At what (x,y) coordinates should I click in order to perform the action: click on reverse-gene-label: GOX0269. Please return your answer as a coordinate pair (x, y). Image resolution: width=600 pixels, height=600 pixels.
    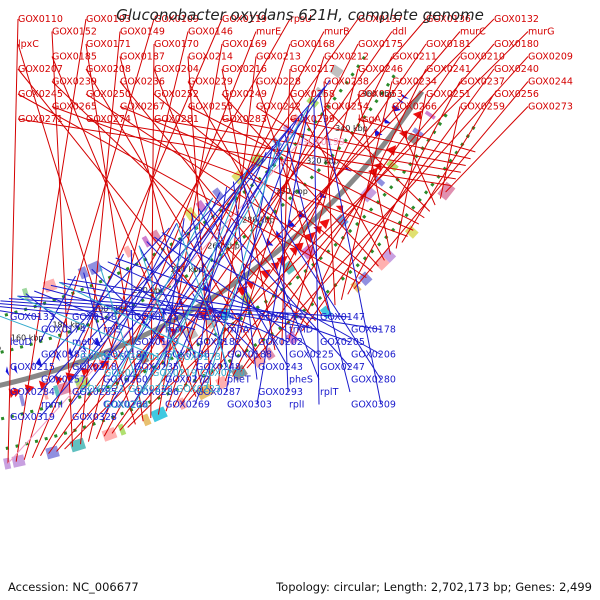
    Looking at the image, I should click on (187, 405).